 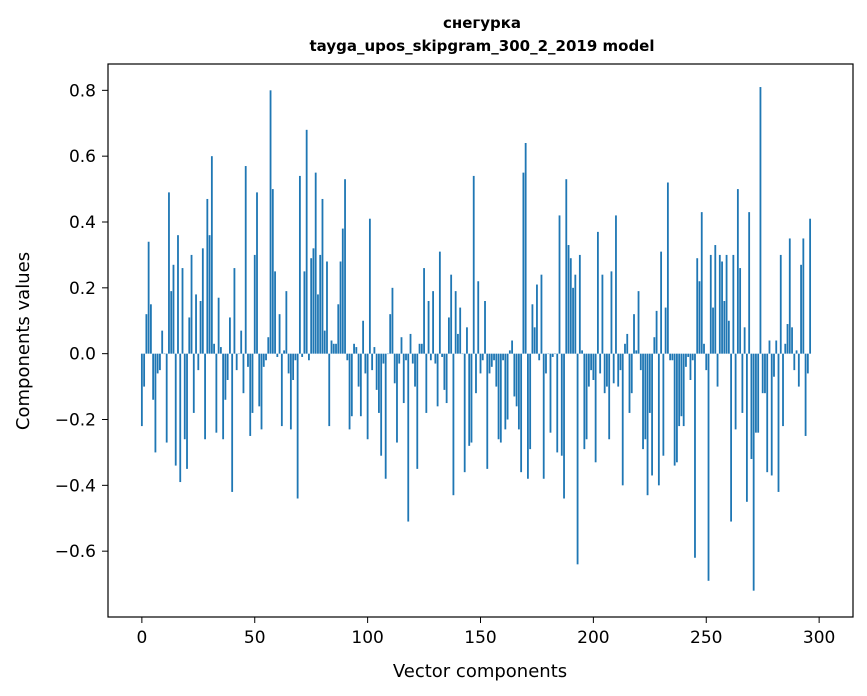 I want to click on chart-subtitle: tayga_upos_skipgram_300_2_2019 model, so click(x=482, y=46).